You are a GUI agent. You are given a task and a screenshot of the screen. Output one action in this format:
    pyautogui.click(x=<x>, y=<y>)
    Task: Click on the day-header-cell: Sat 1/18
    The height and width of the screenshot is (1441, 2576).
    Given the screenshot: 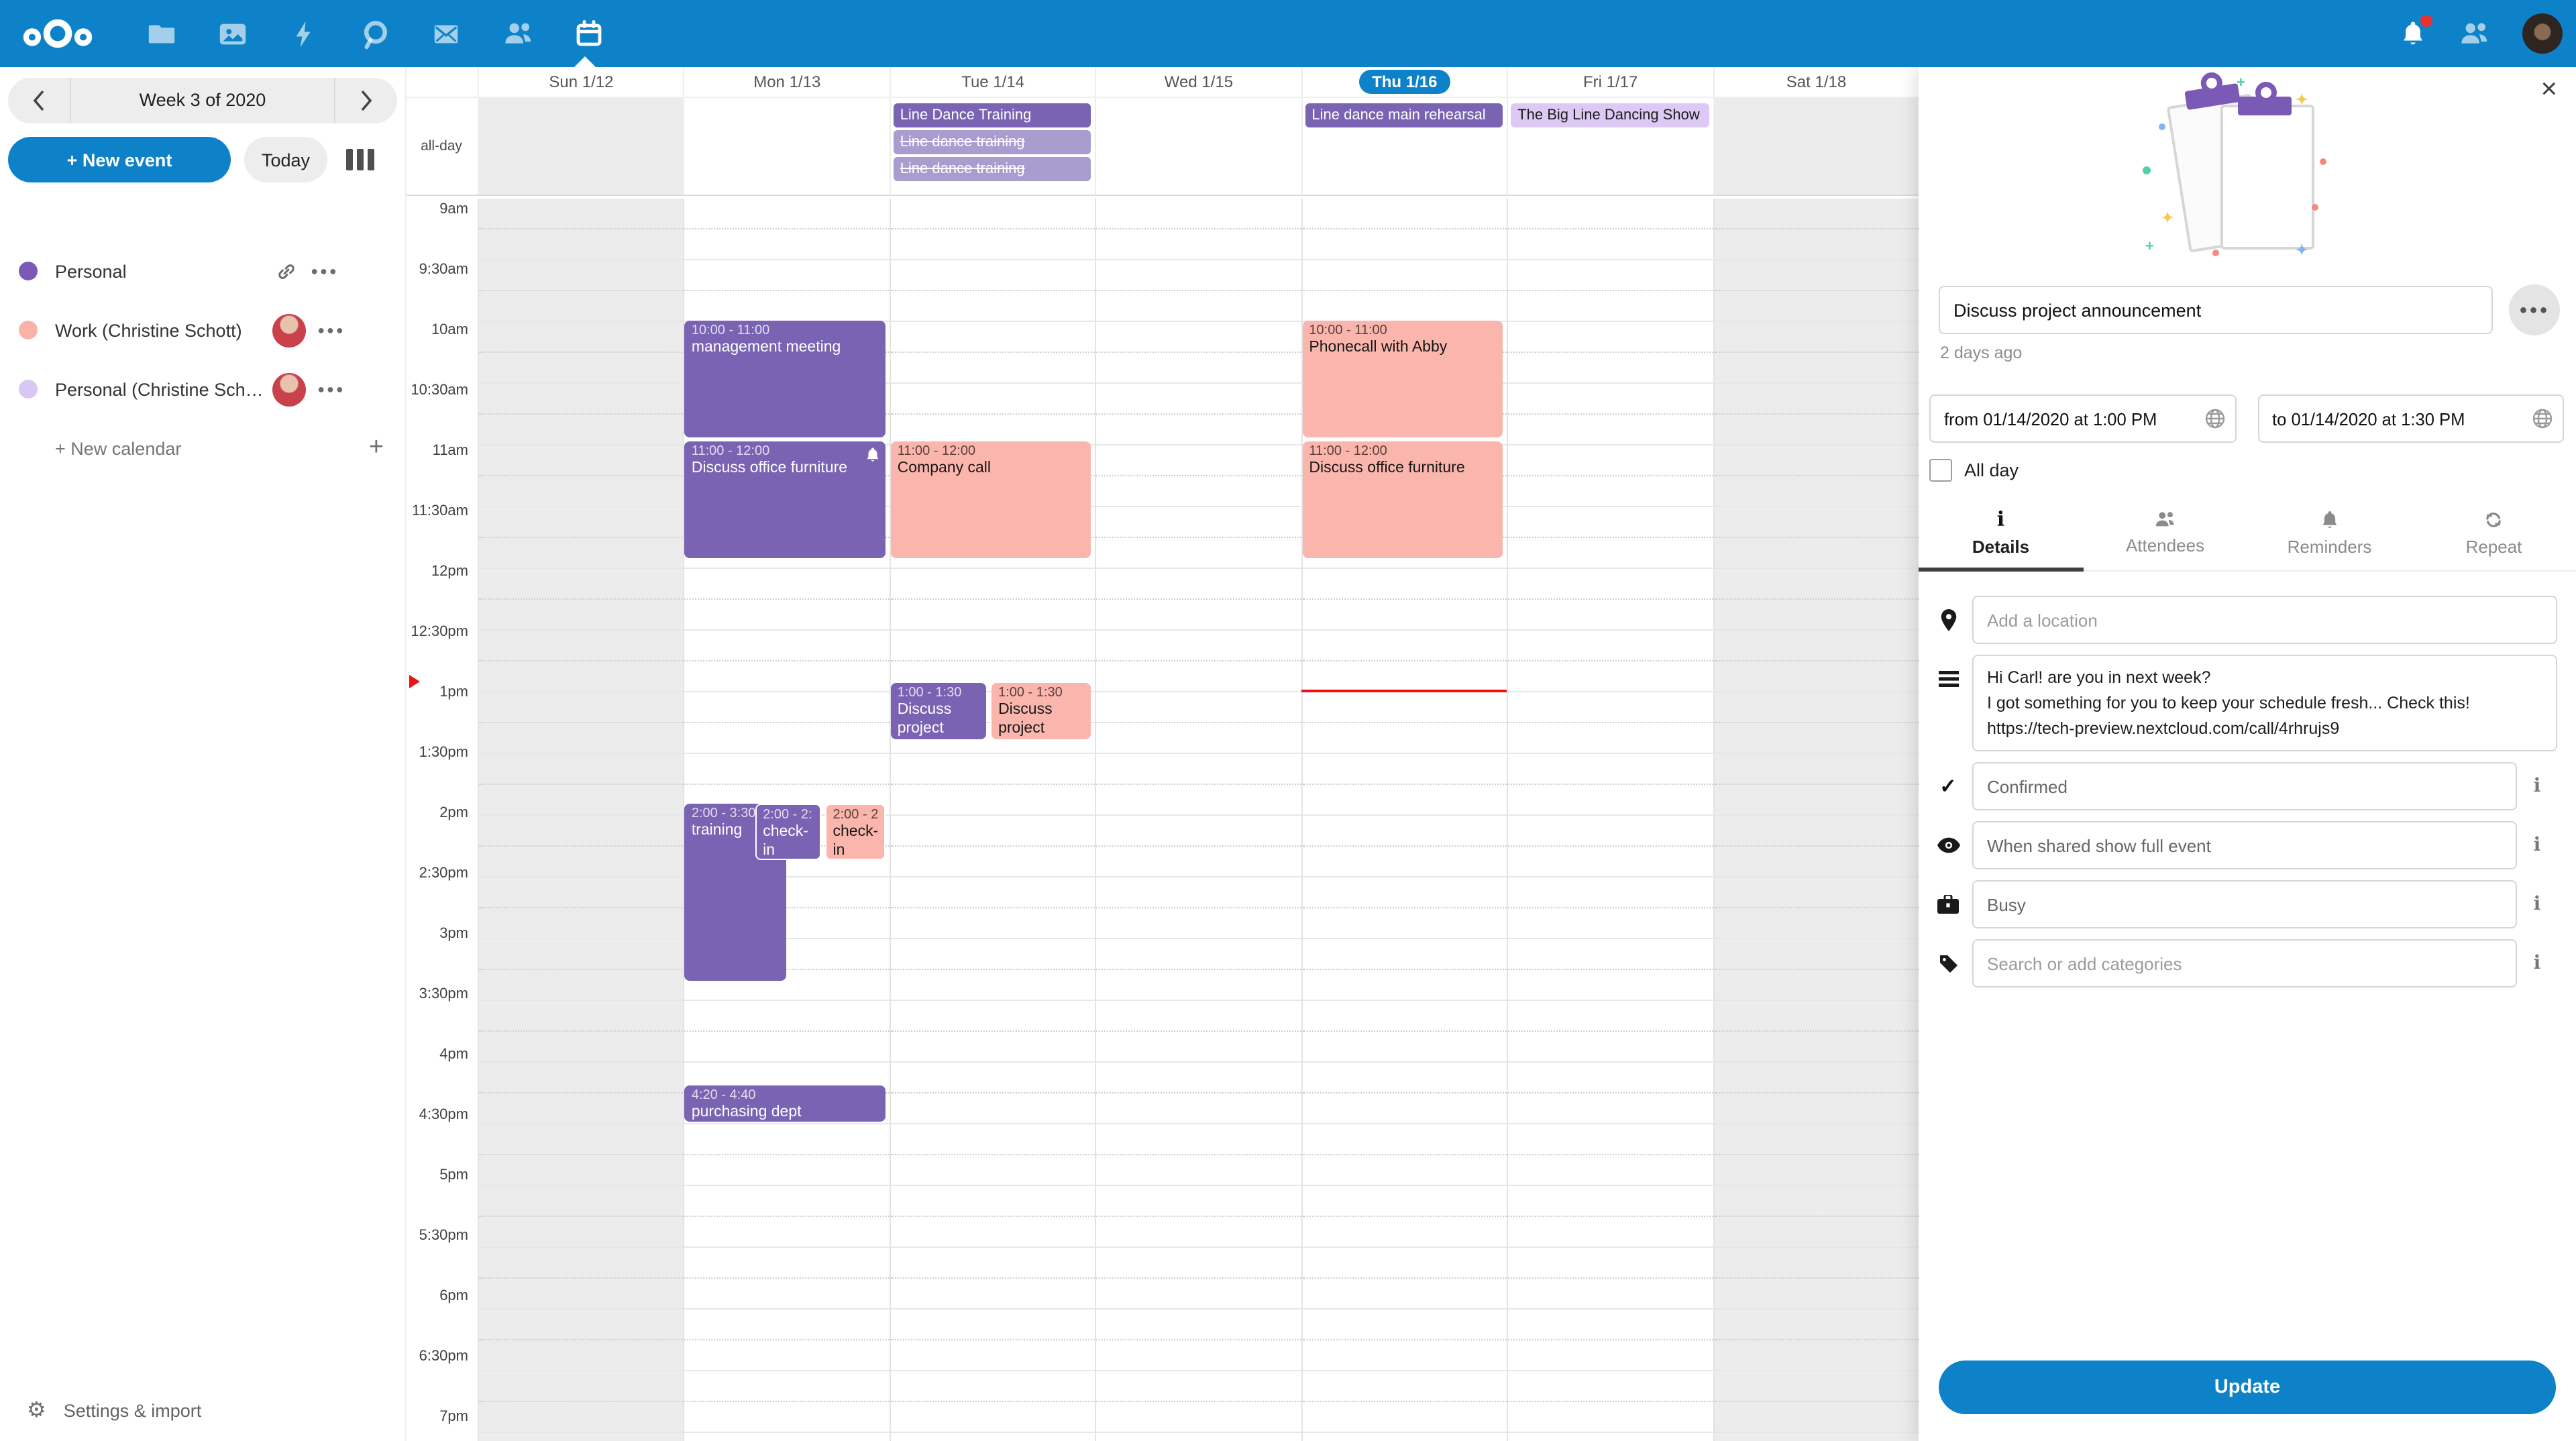 What is the action you would take?
    pyautogui.click(x=1816, y=82)
    